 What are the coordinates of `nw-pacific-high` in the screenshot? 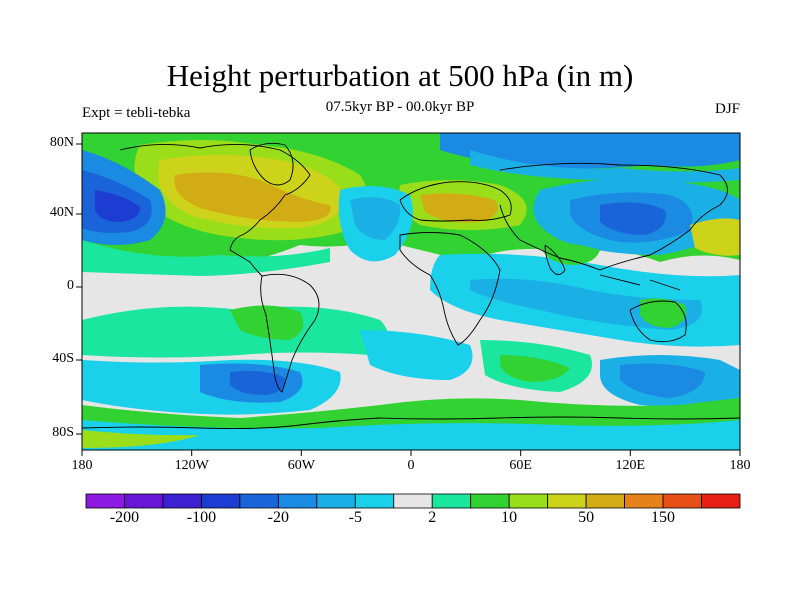 It's located at (715, 237).